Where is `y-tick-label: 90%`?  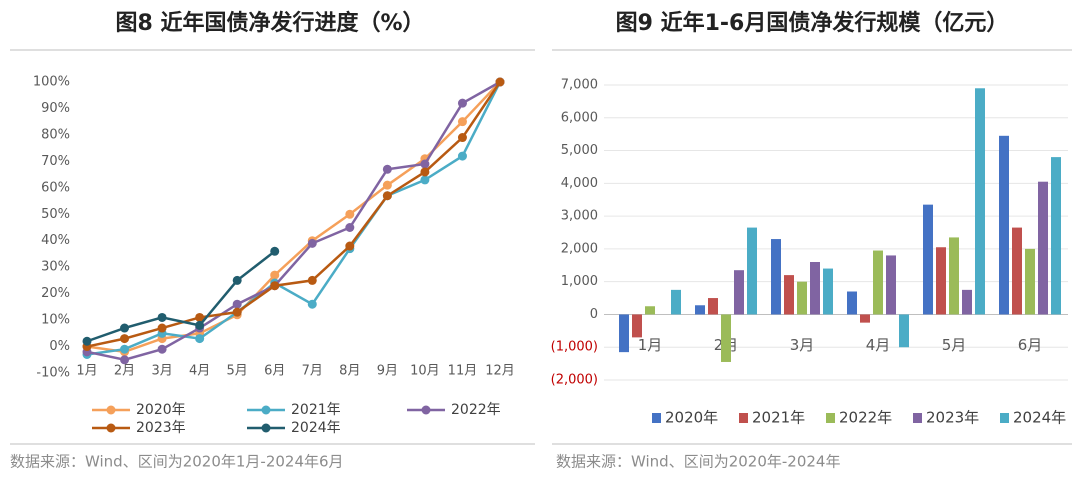 y-tick-label: 90% is located at coordinates (55, 108).